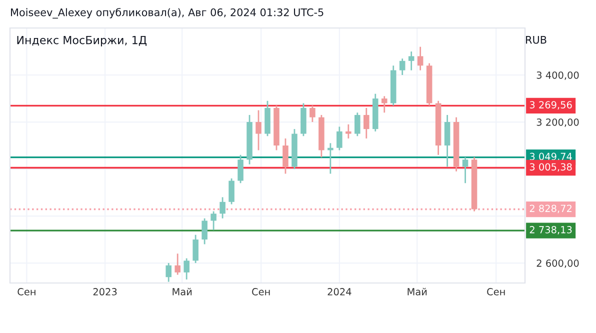  Describe the element at coordinates (551, 157) in the screenshot. I see `ref-line-label: 3 049,74` at that location.